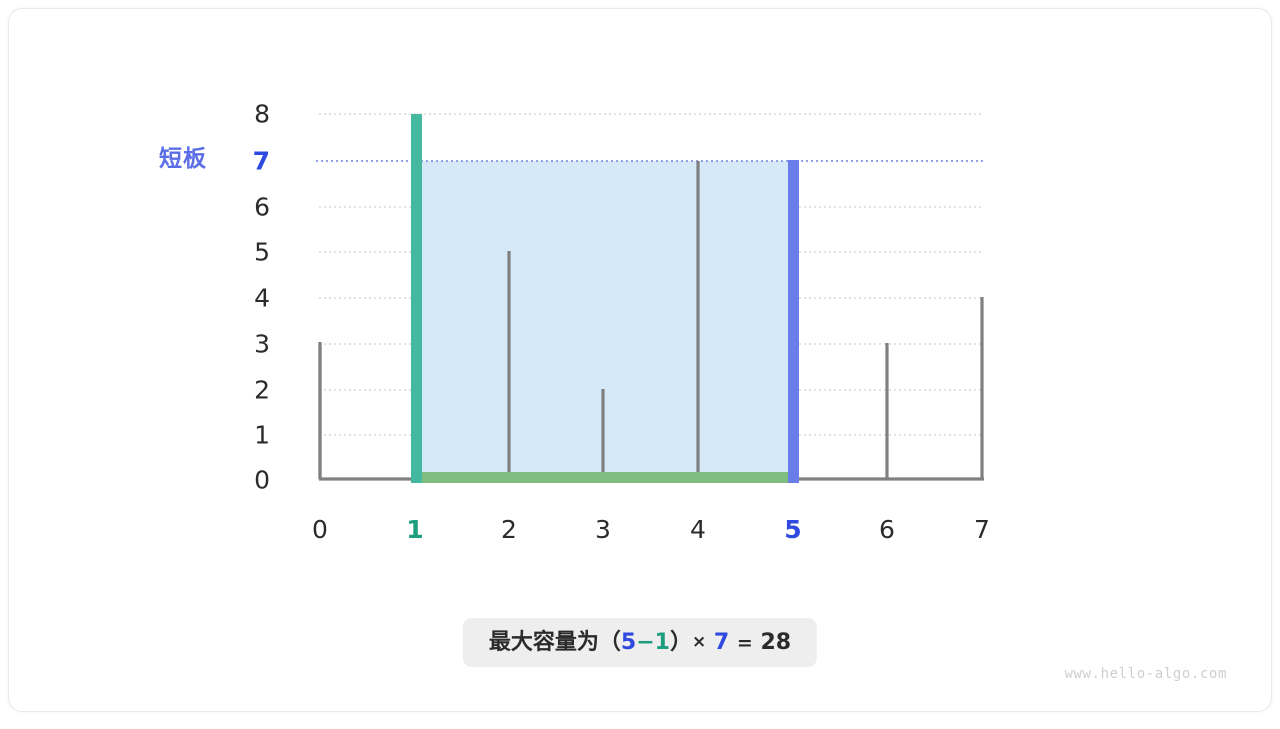 This screenshot has height=729, width=1280. I want to click on caption-result: 28, so click(776, 642).